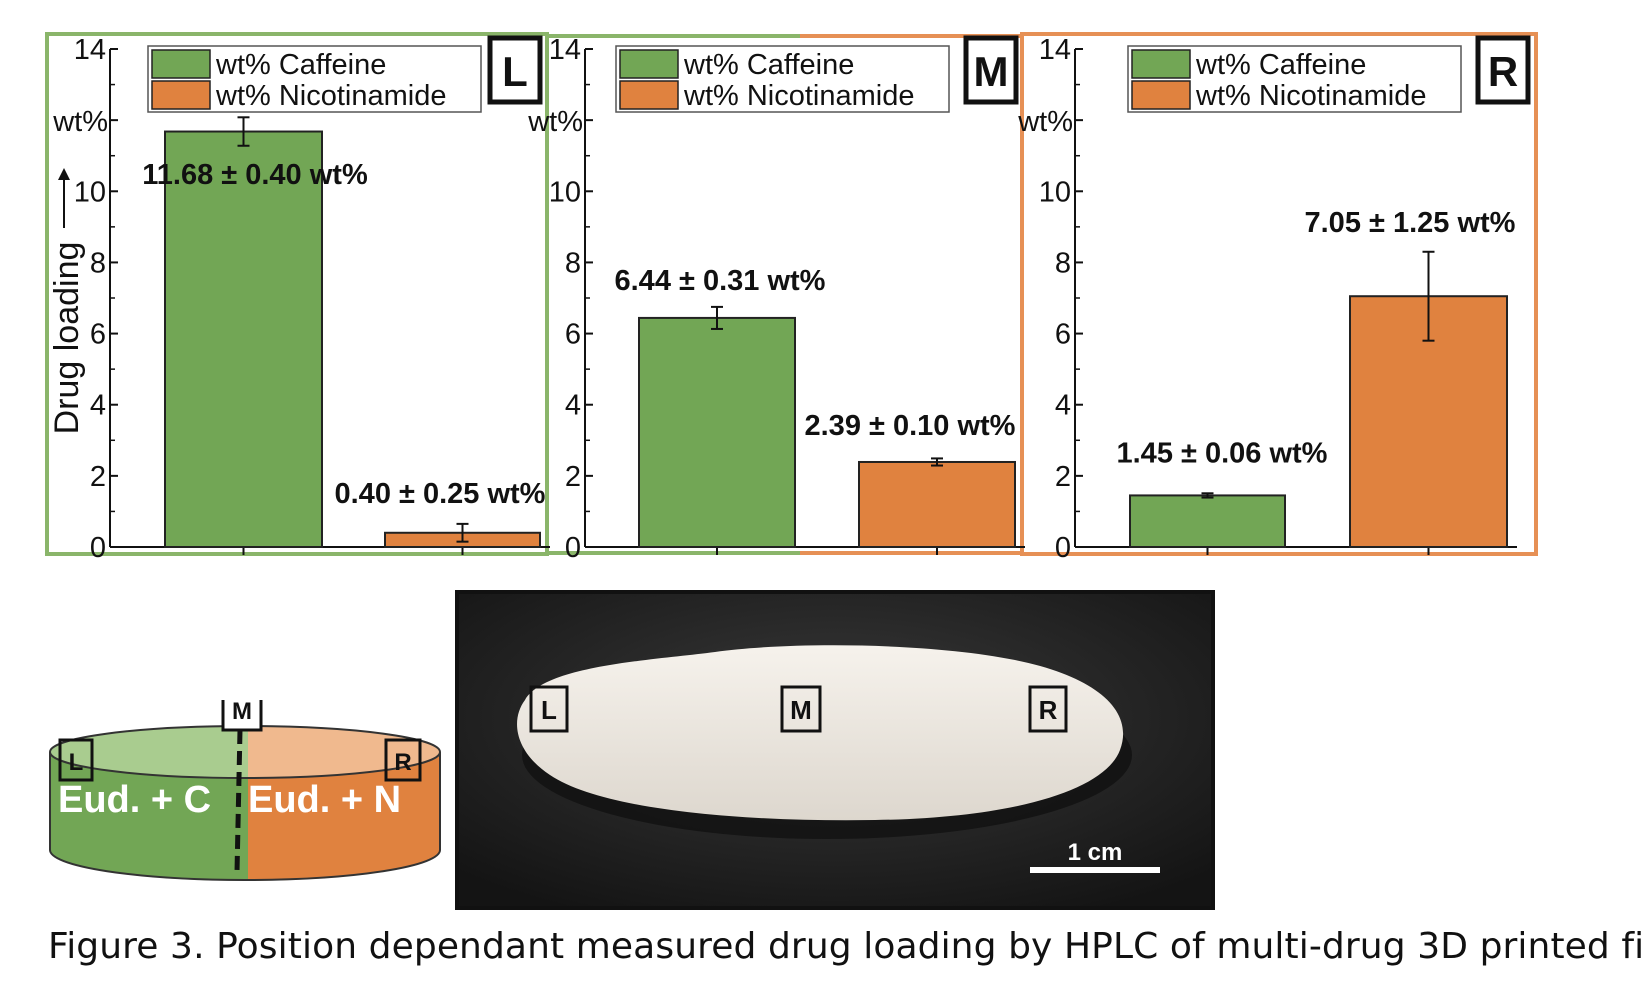 The image size is (1644, 991). I want to click on photo-marker-l: L, so click(549, 709).